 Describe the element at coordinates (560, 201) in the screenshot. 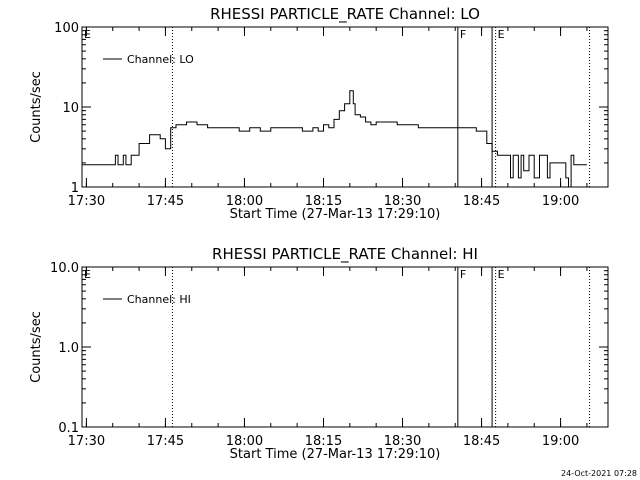

I see `x-tick-label-lo: 19:00` at that location.